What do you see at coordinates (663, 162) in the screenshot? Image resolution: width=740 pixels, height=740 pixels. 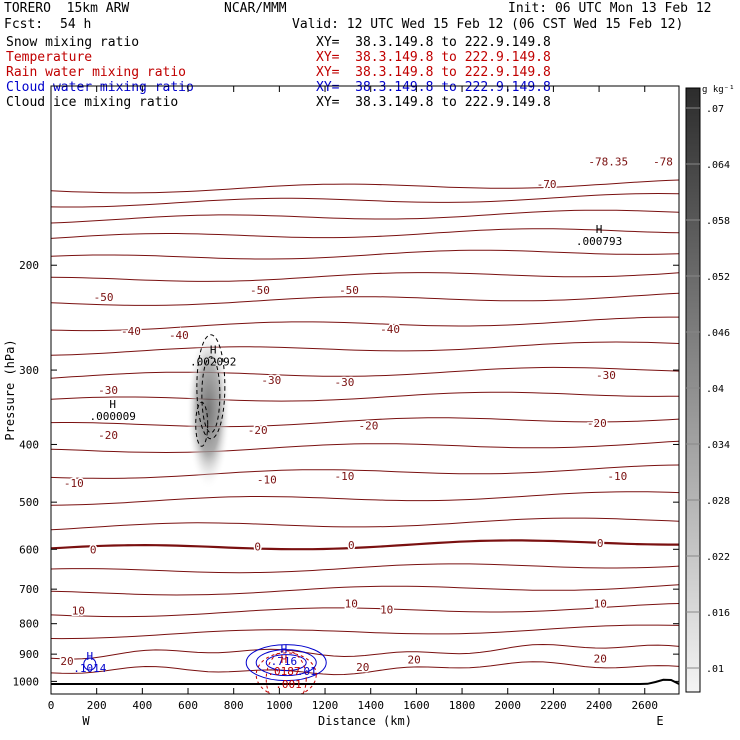 I see `contour-label: -78` at bounding box center [663, 162].